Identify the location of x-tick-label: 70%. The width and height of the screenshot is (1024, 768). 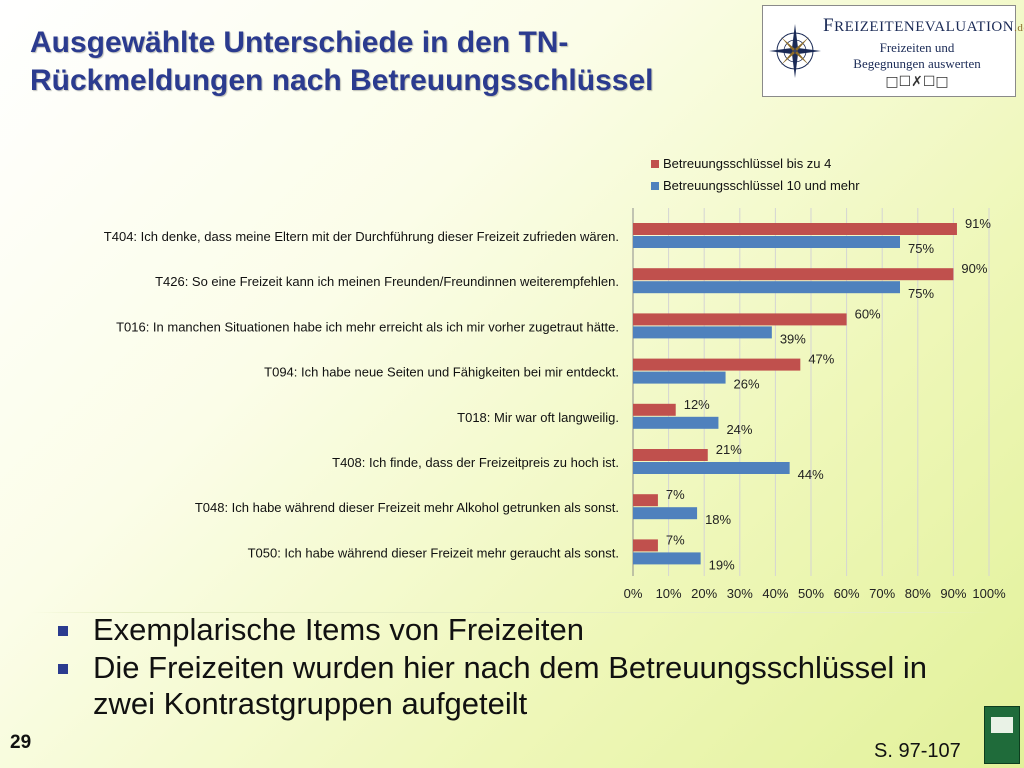
(882, 593).